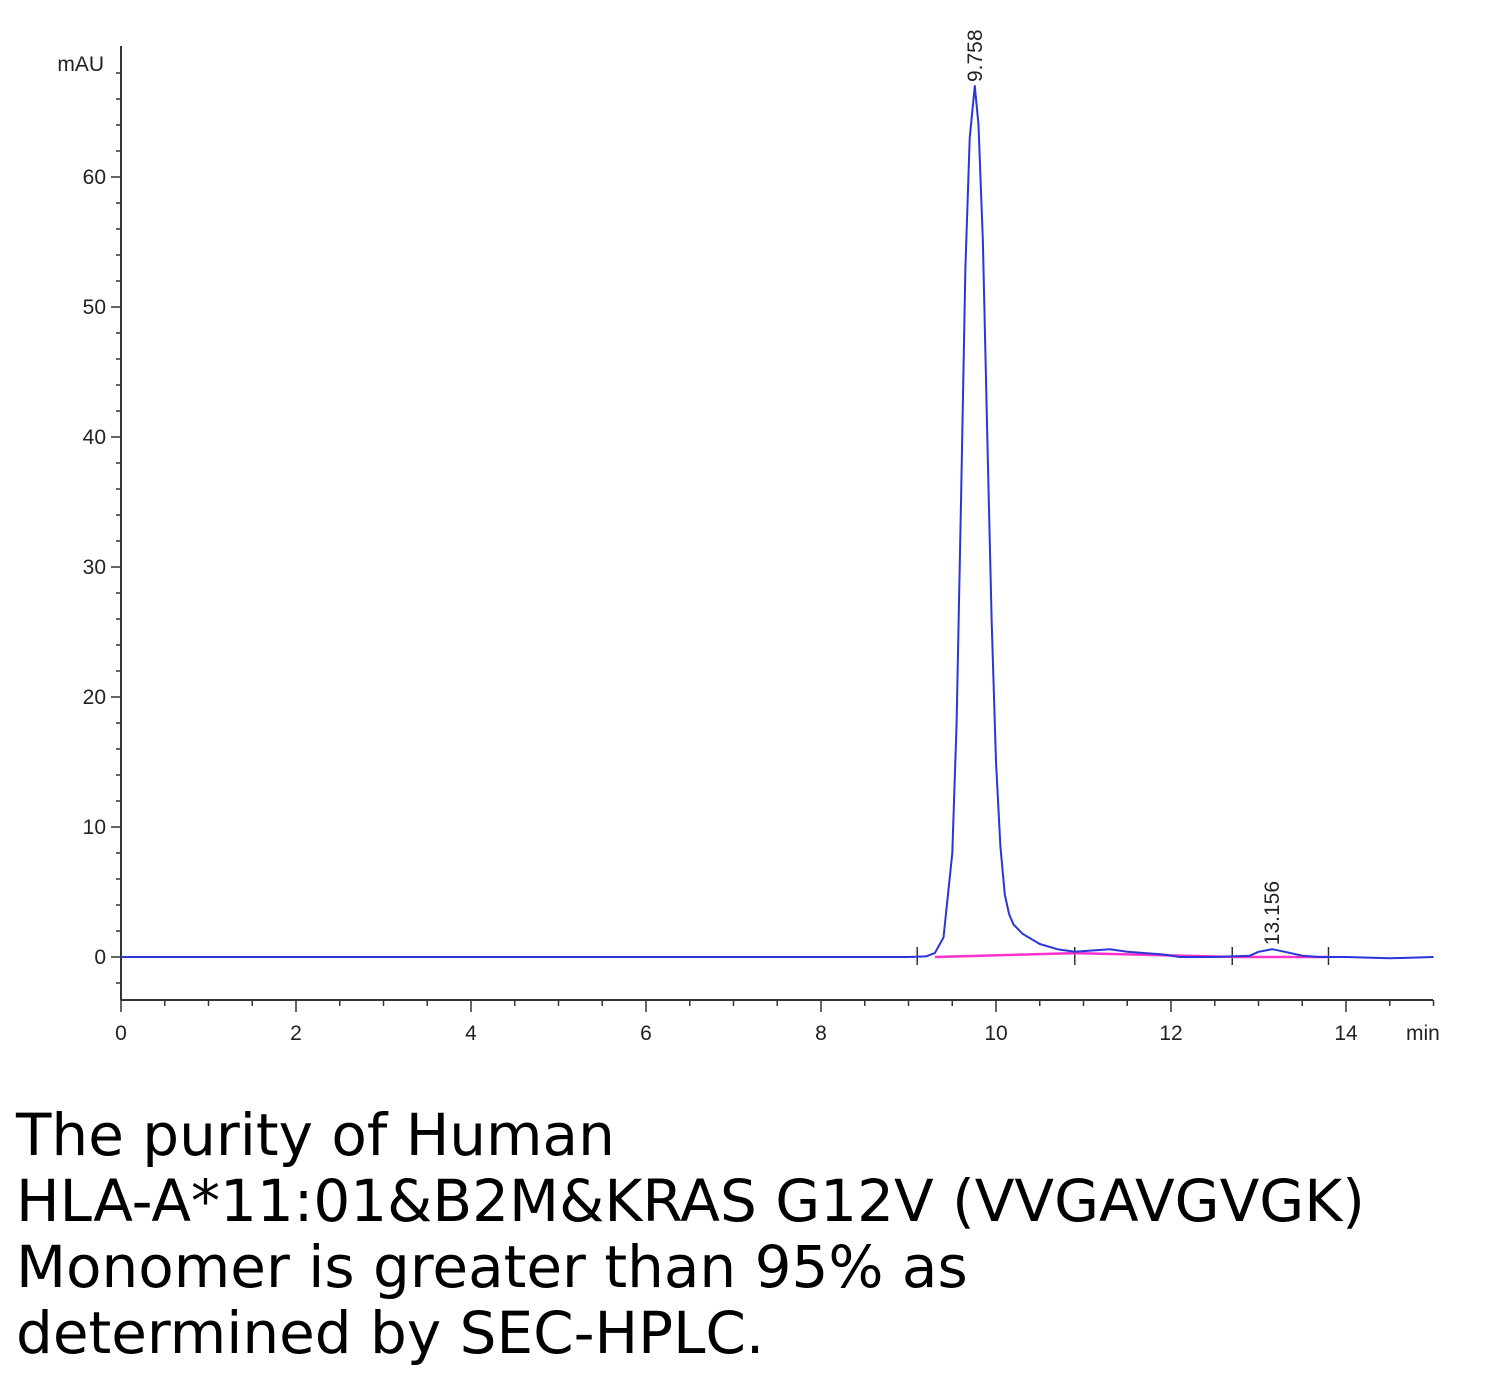 Image resolution: width=1500 pixels, height=1384 pixels. I want to click on caption-line: determined by SEC-HPLC., so click(390, 1333).